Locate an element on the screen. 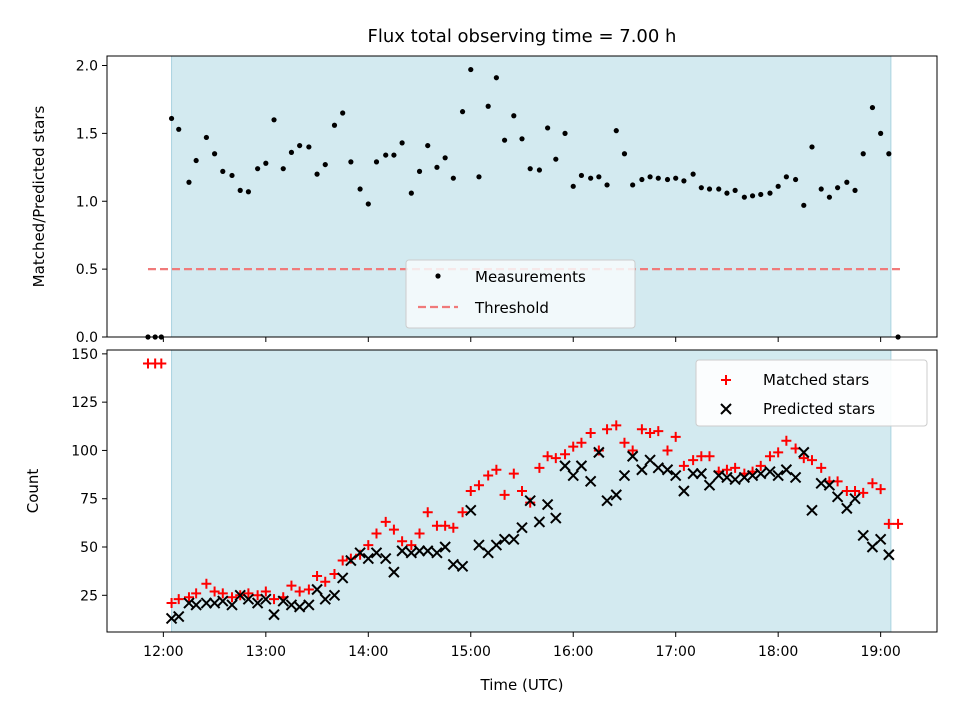 The image size is (960, 720). y-tick-label: 75 is located at coordinates (89, 500).